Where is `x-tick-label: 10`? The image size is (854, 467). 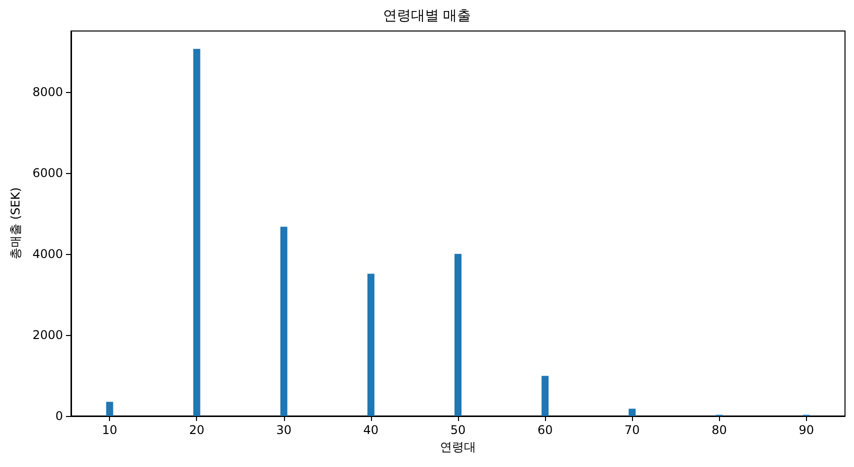
x-tick-label: 10 is located at coordinates (110, 430).